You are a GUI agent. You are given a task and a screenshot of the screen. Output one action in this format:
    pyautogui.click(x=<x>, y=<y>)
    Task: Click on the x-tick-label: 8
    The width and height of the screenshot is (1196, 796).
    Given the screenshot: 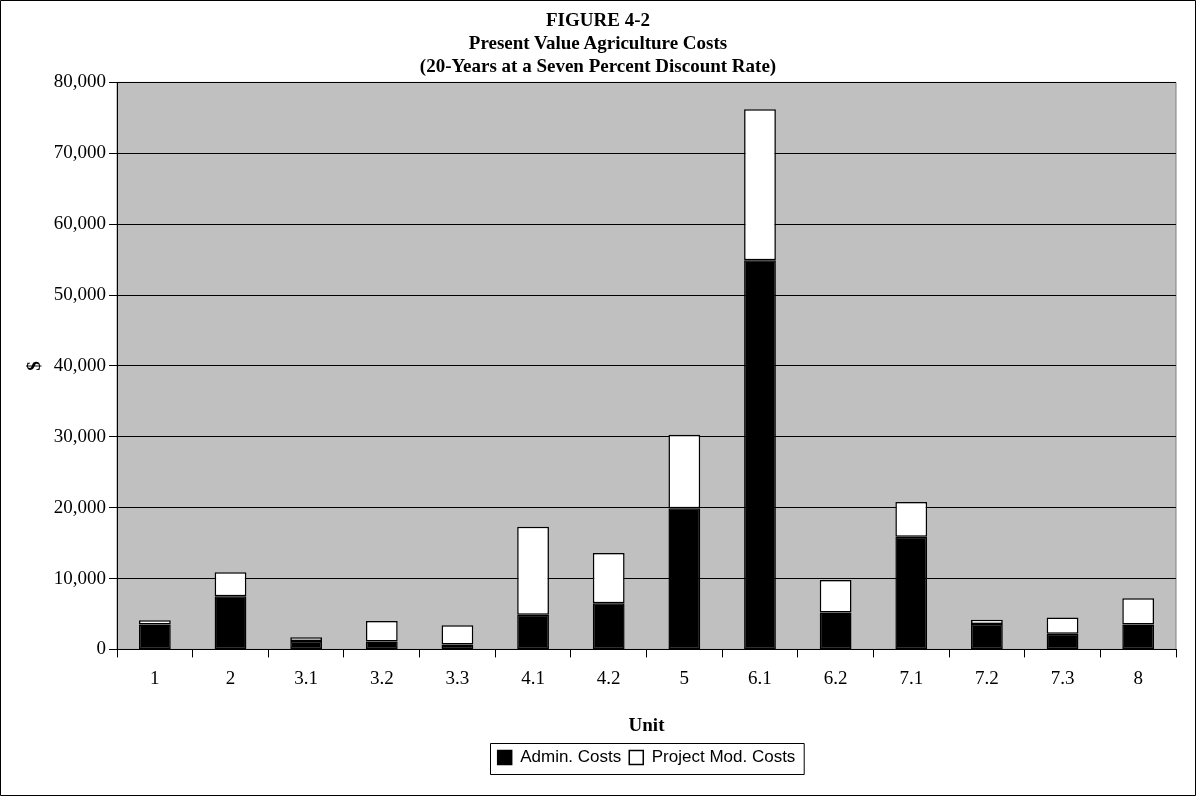 What is the action you would take?
    pyautogui.click(x=1138, y=677)
    